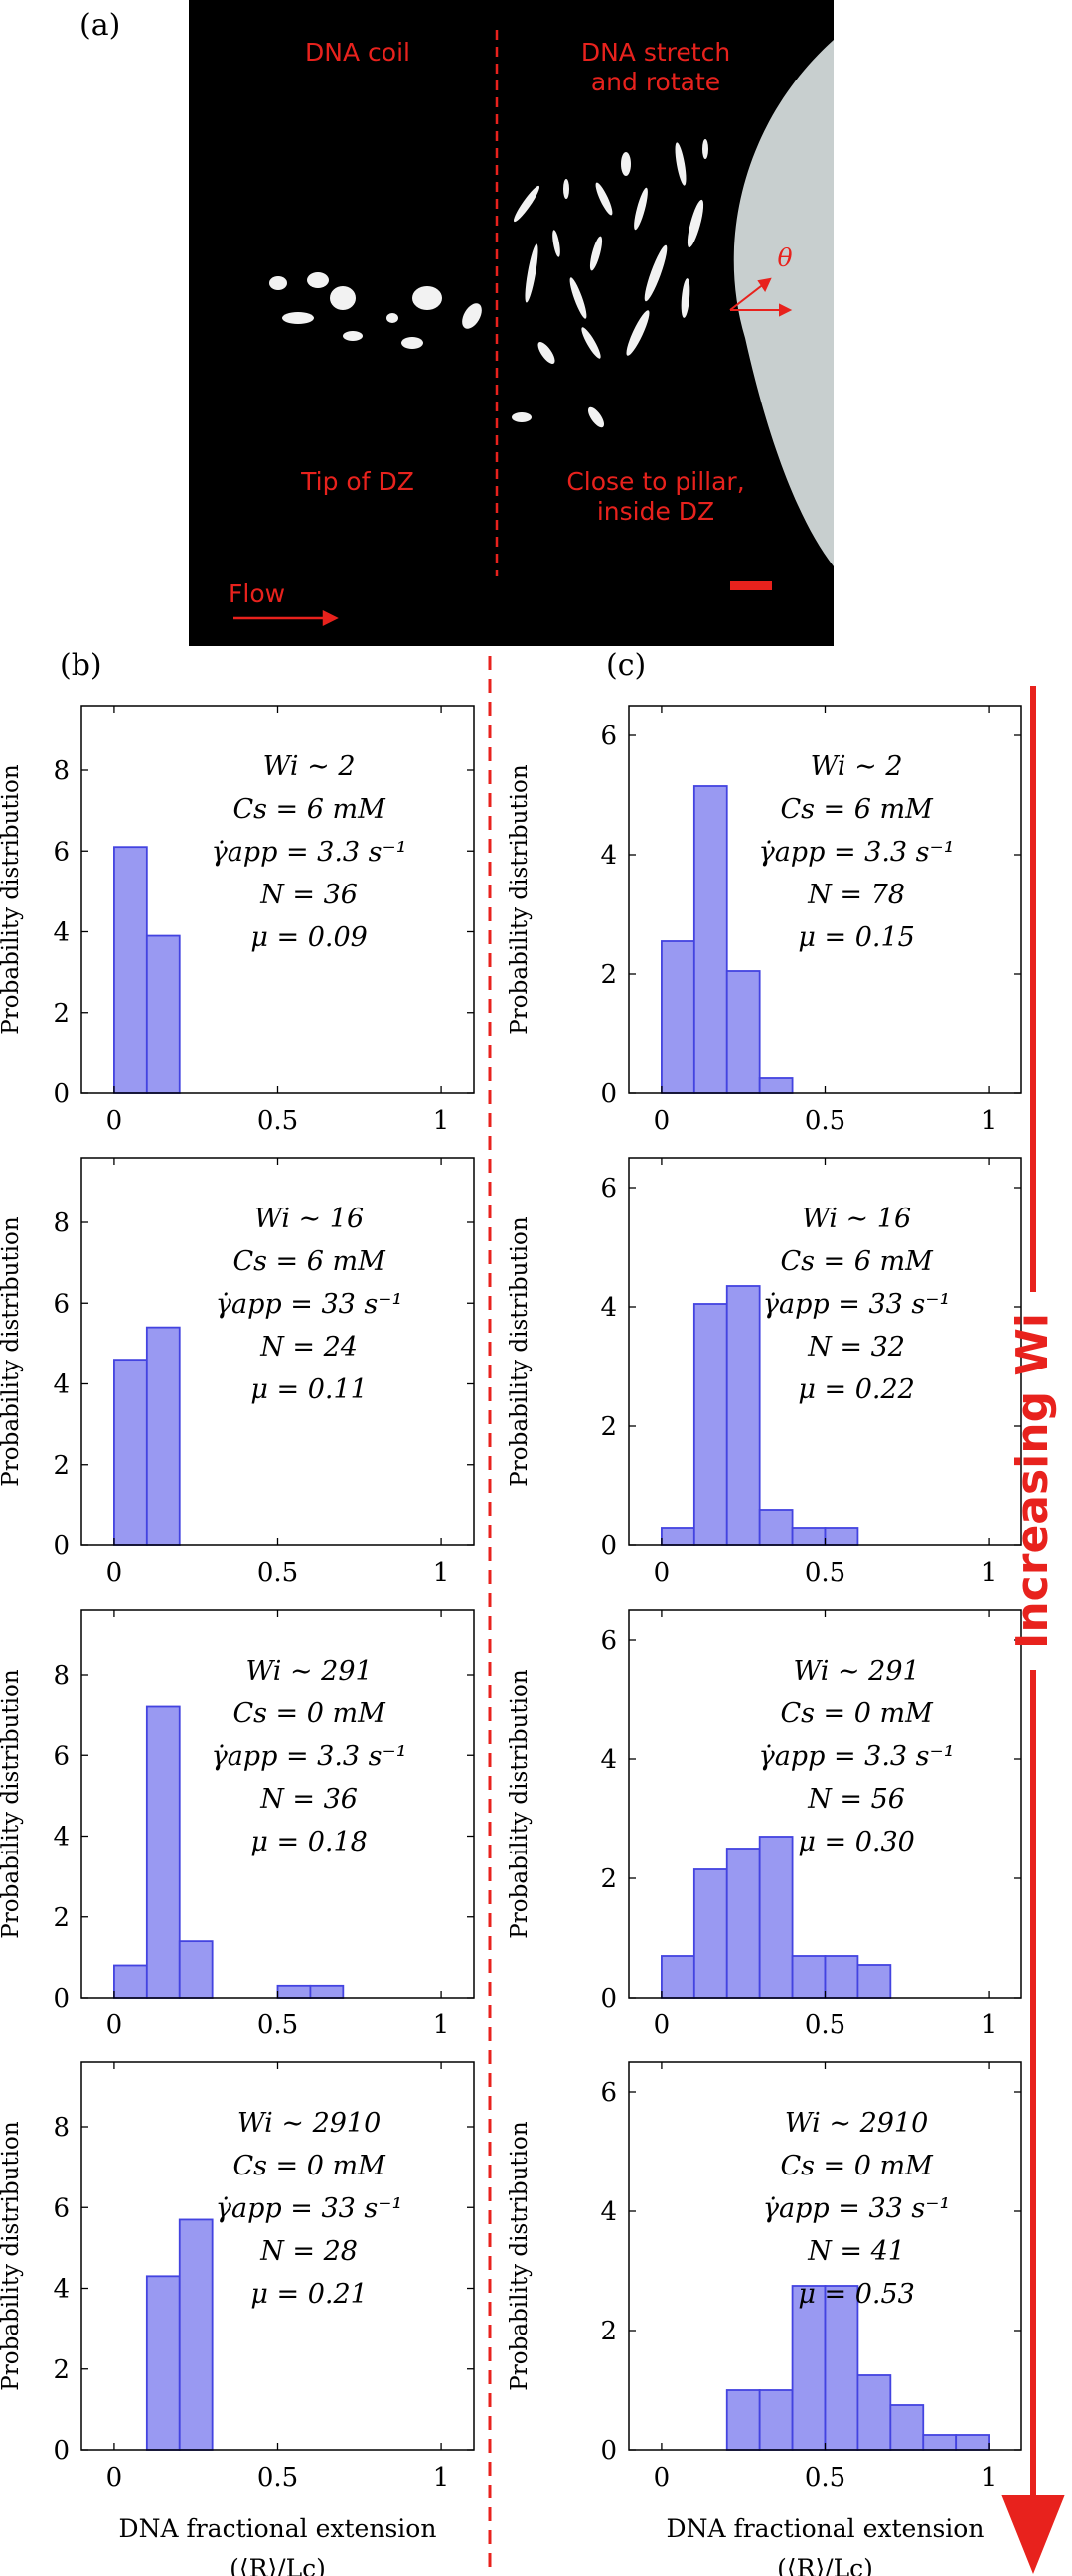 The image size is (1072, 2576). I want to click on x-tick-label-b3-0: 0, so click(114, 2025).